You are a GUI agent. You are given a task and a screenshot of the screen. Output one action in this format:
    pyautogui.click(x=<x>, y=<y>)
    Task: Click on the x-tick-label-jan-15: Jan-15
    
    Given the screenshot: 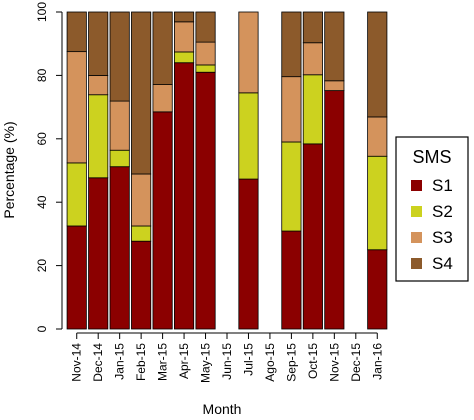 What is the action you would take?
    pyautogui.click(x=120, y=361)
    